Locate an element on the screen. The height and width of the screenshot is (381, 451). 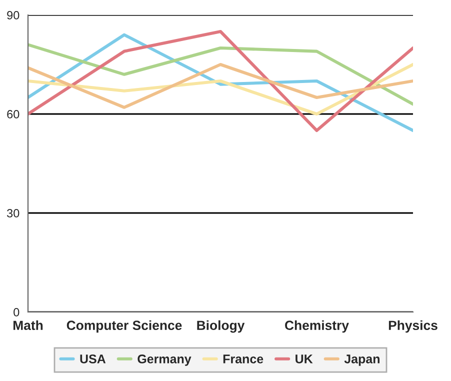
x-tick-label: Computer Science is located at coordinates (124, 326).